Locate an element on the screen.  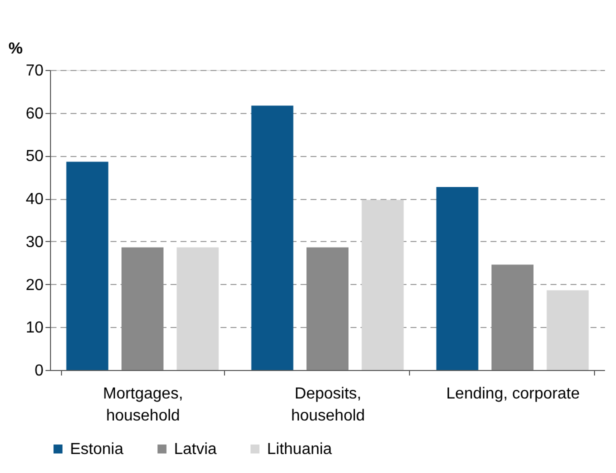
y-tick-label: 10 is located at coordinates (35, 328).